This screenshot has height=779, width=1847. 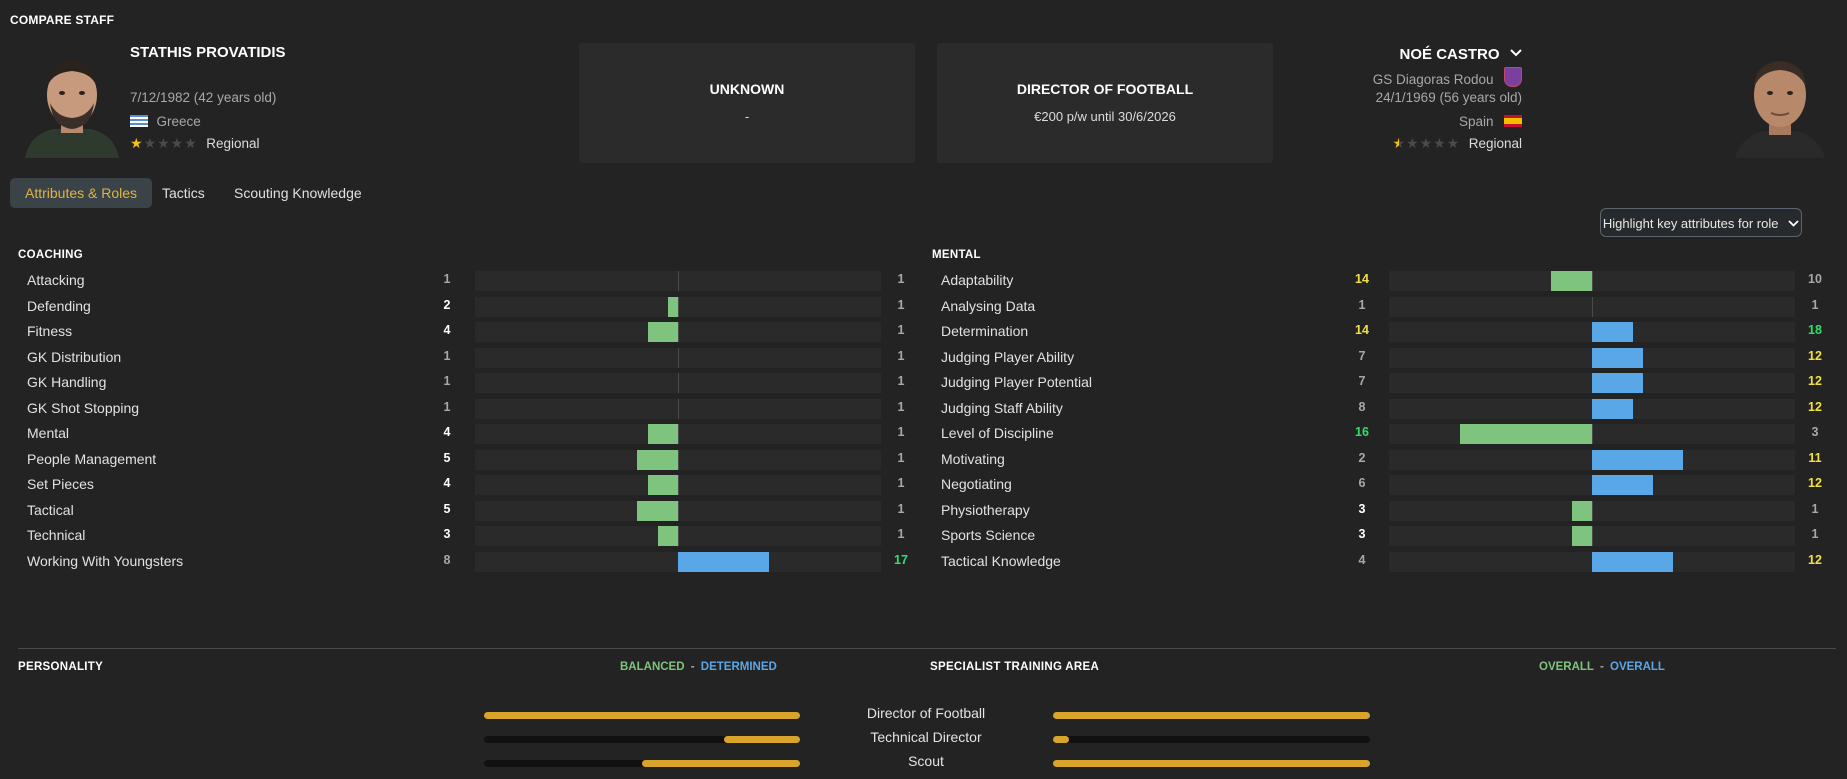 What do you see at coordinates (447, 534) in the screenshot?
I see `left-attribute-value: 3` at bounding box center [447, 534].